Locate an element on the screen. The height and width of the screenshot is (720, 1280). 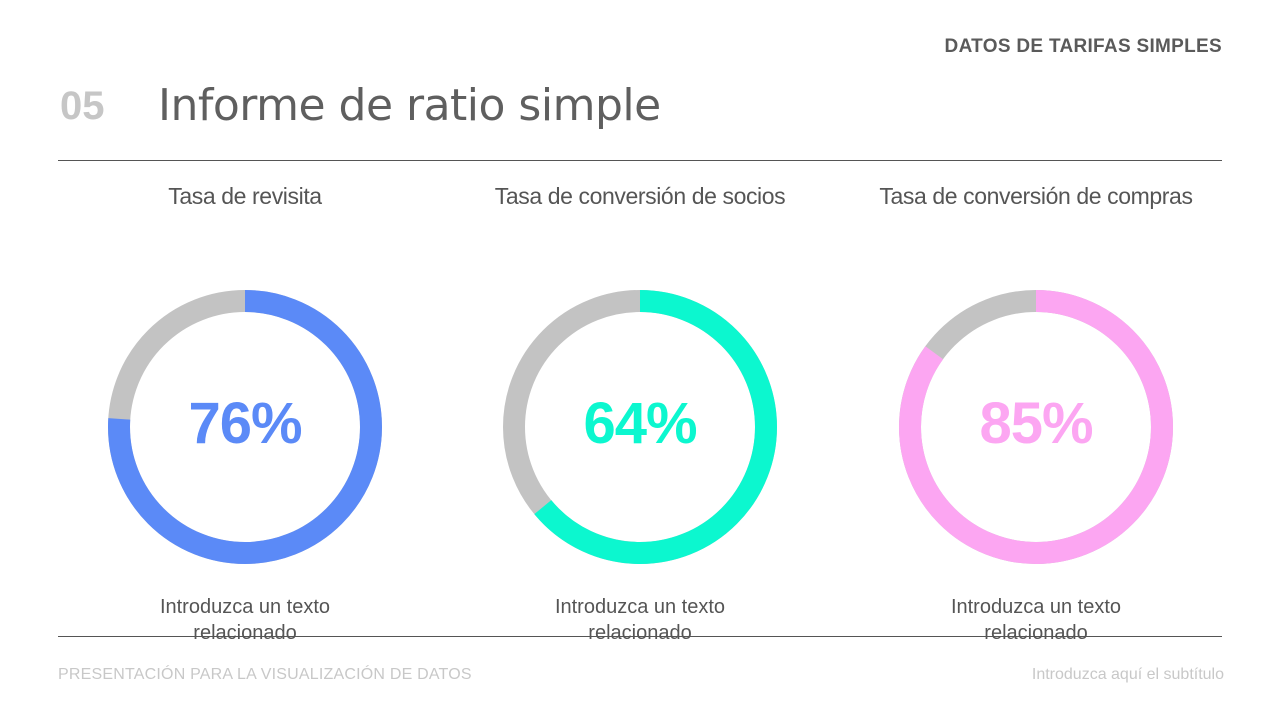
bottom-divider is located at coordinates (640, 636).